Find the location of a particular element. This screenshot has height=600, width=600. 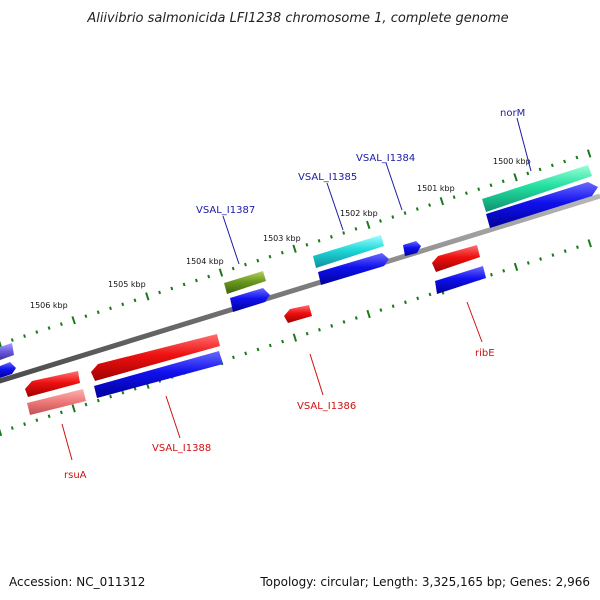

leader-ribE is located at coordinates (474, 322).